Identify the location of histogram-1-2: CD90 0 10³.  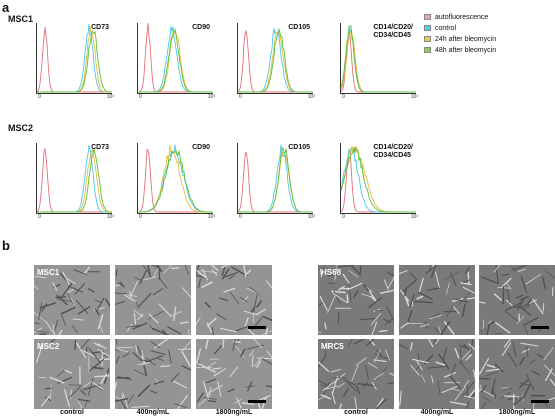
(176, 61).